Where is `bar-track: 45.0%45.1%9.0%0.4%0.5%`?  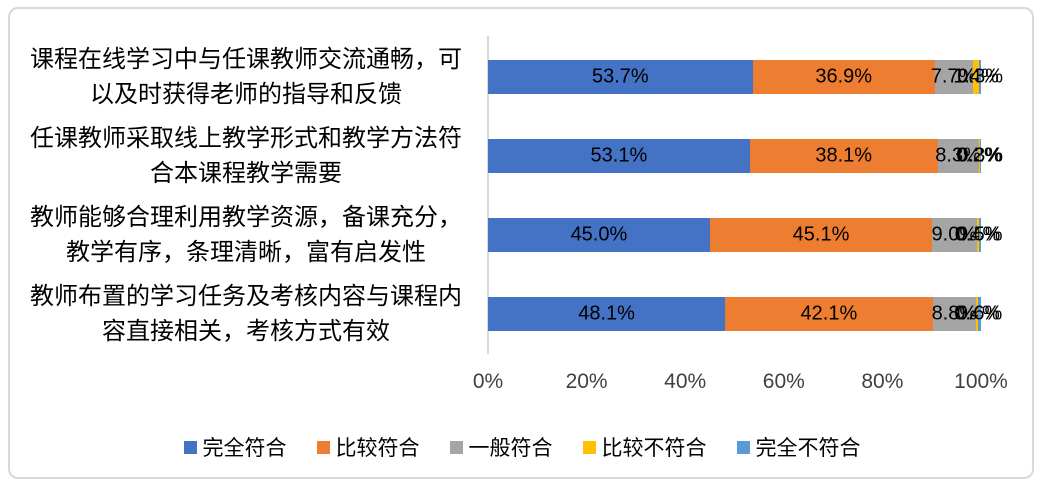
bar-track: 45.0%45.1%9.0%0.4%0.5% is located at coordinates (745, 234).